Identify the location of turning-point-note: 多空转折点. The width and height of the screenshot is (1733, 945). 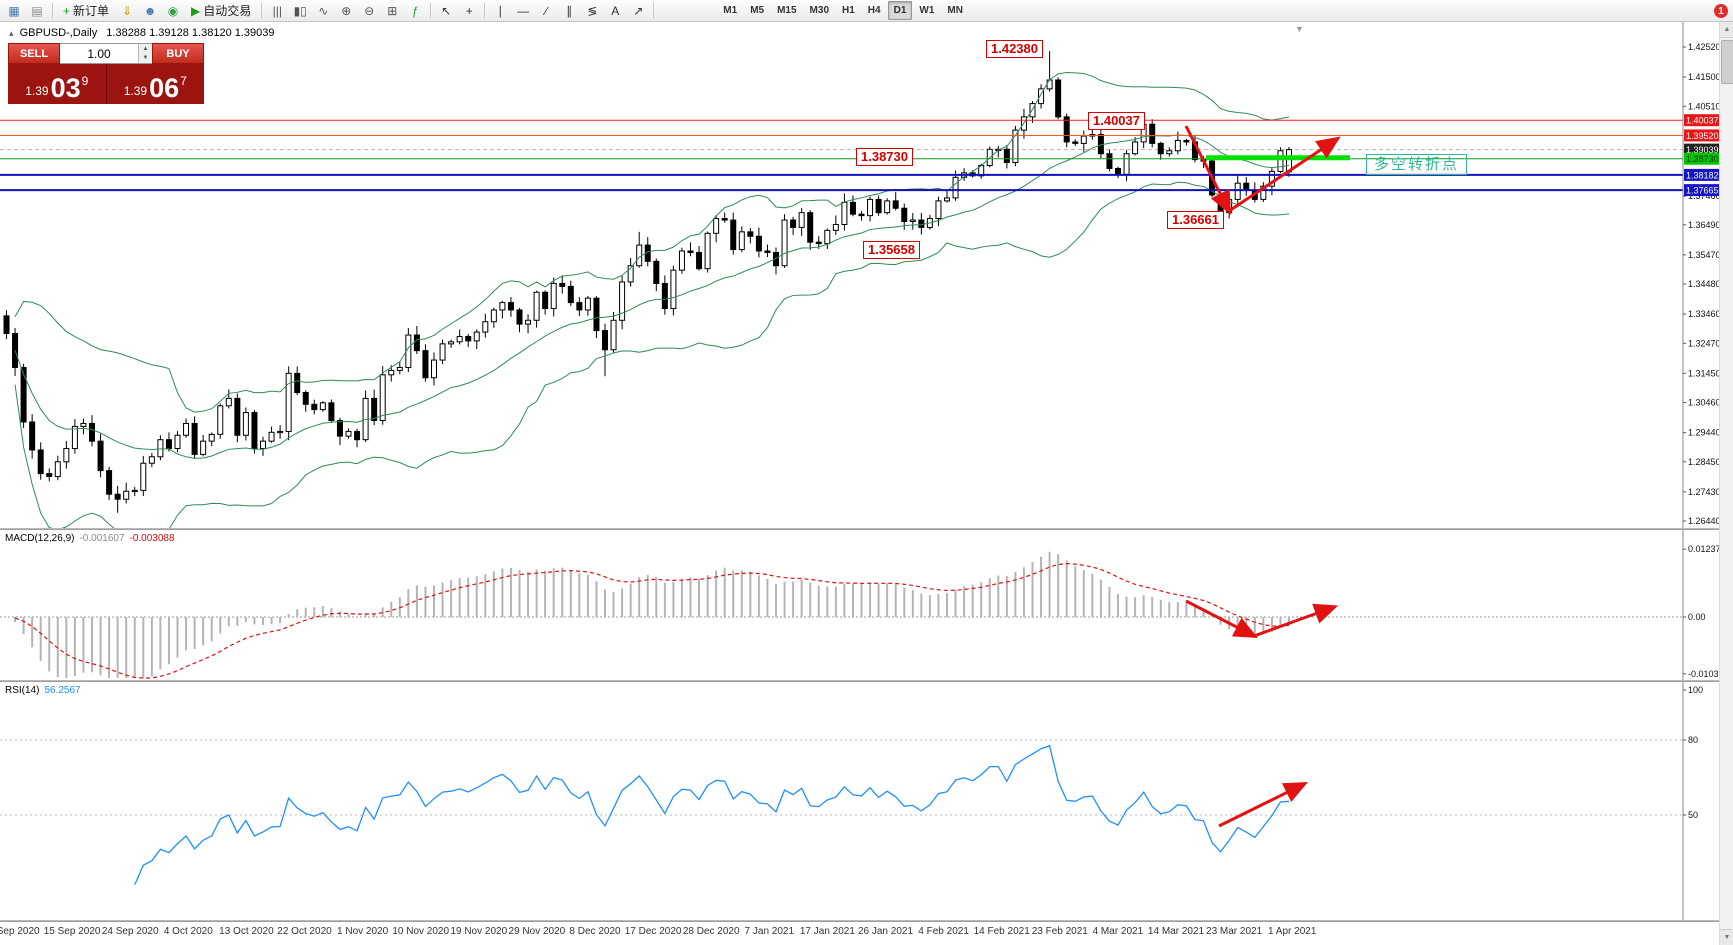
(1417, 164).